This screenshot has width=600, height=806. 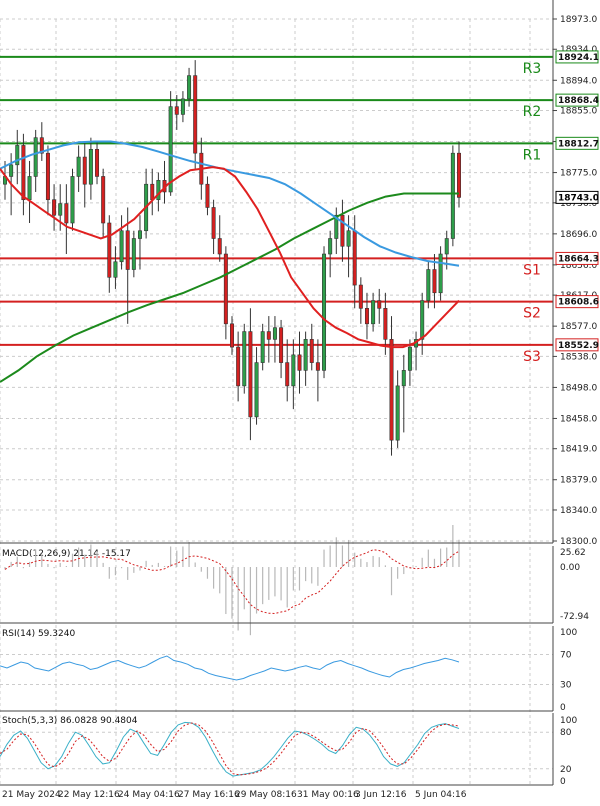 What do you see at coordinates (578, 542) in the screenshot?
I see `price-axis-label: 18300.0` at bounding box center [578, 542].